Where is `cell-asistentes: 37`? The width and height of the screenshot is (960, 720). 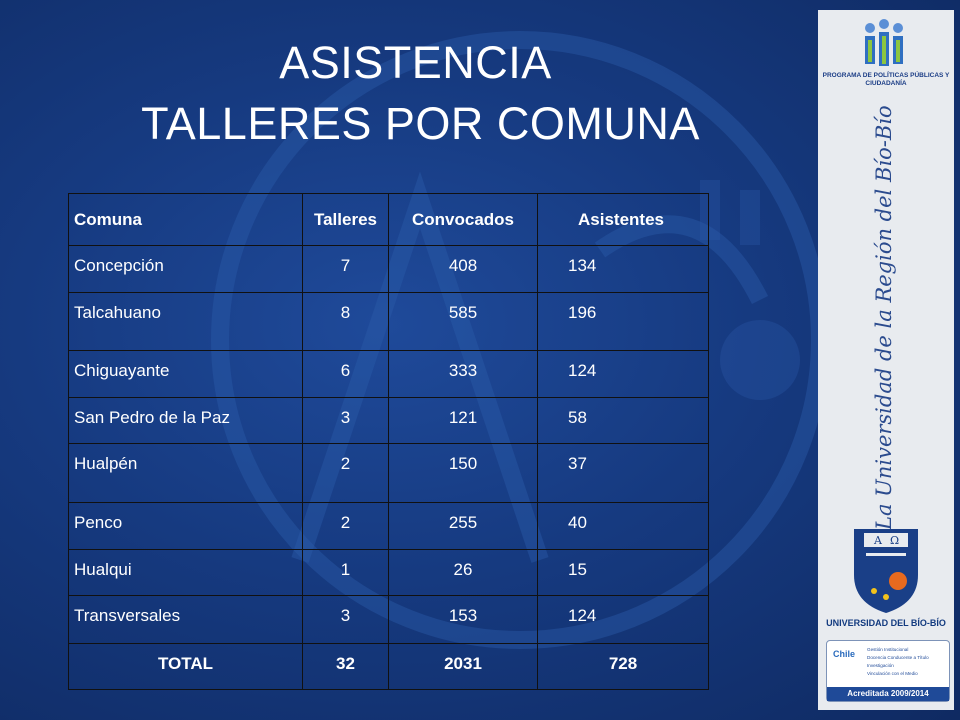 cell-asistentes: 37 is located at coordinates (623, 473).